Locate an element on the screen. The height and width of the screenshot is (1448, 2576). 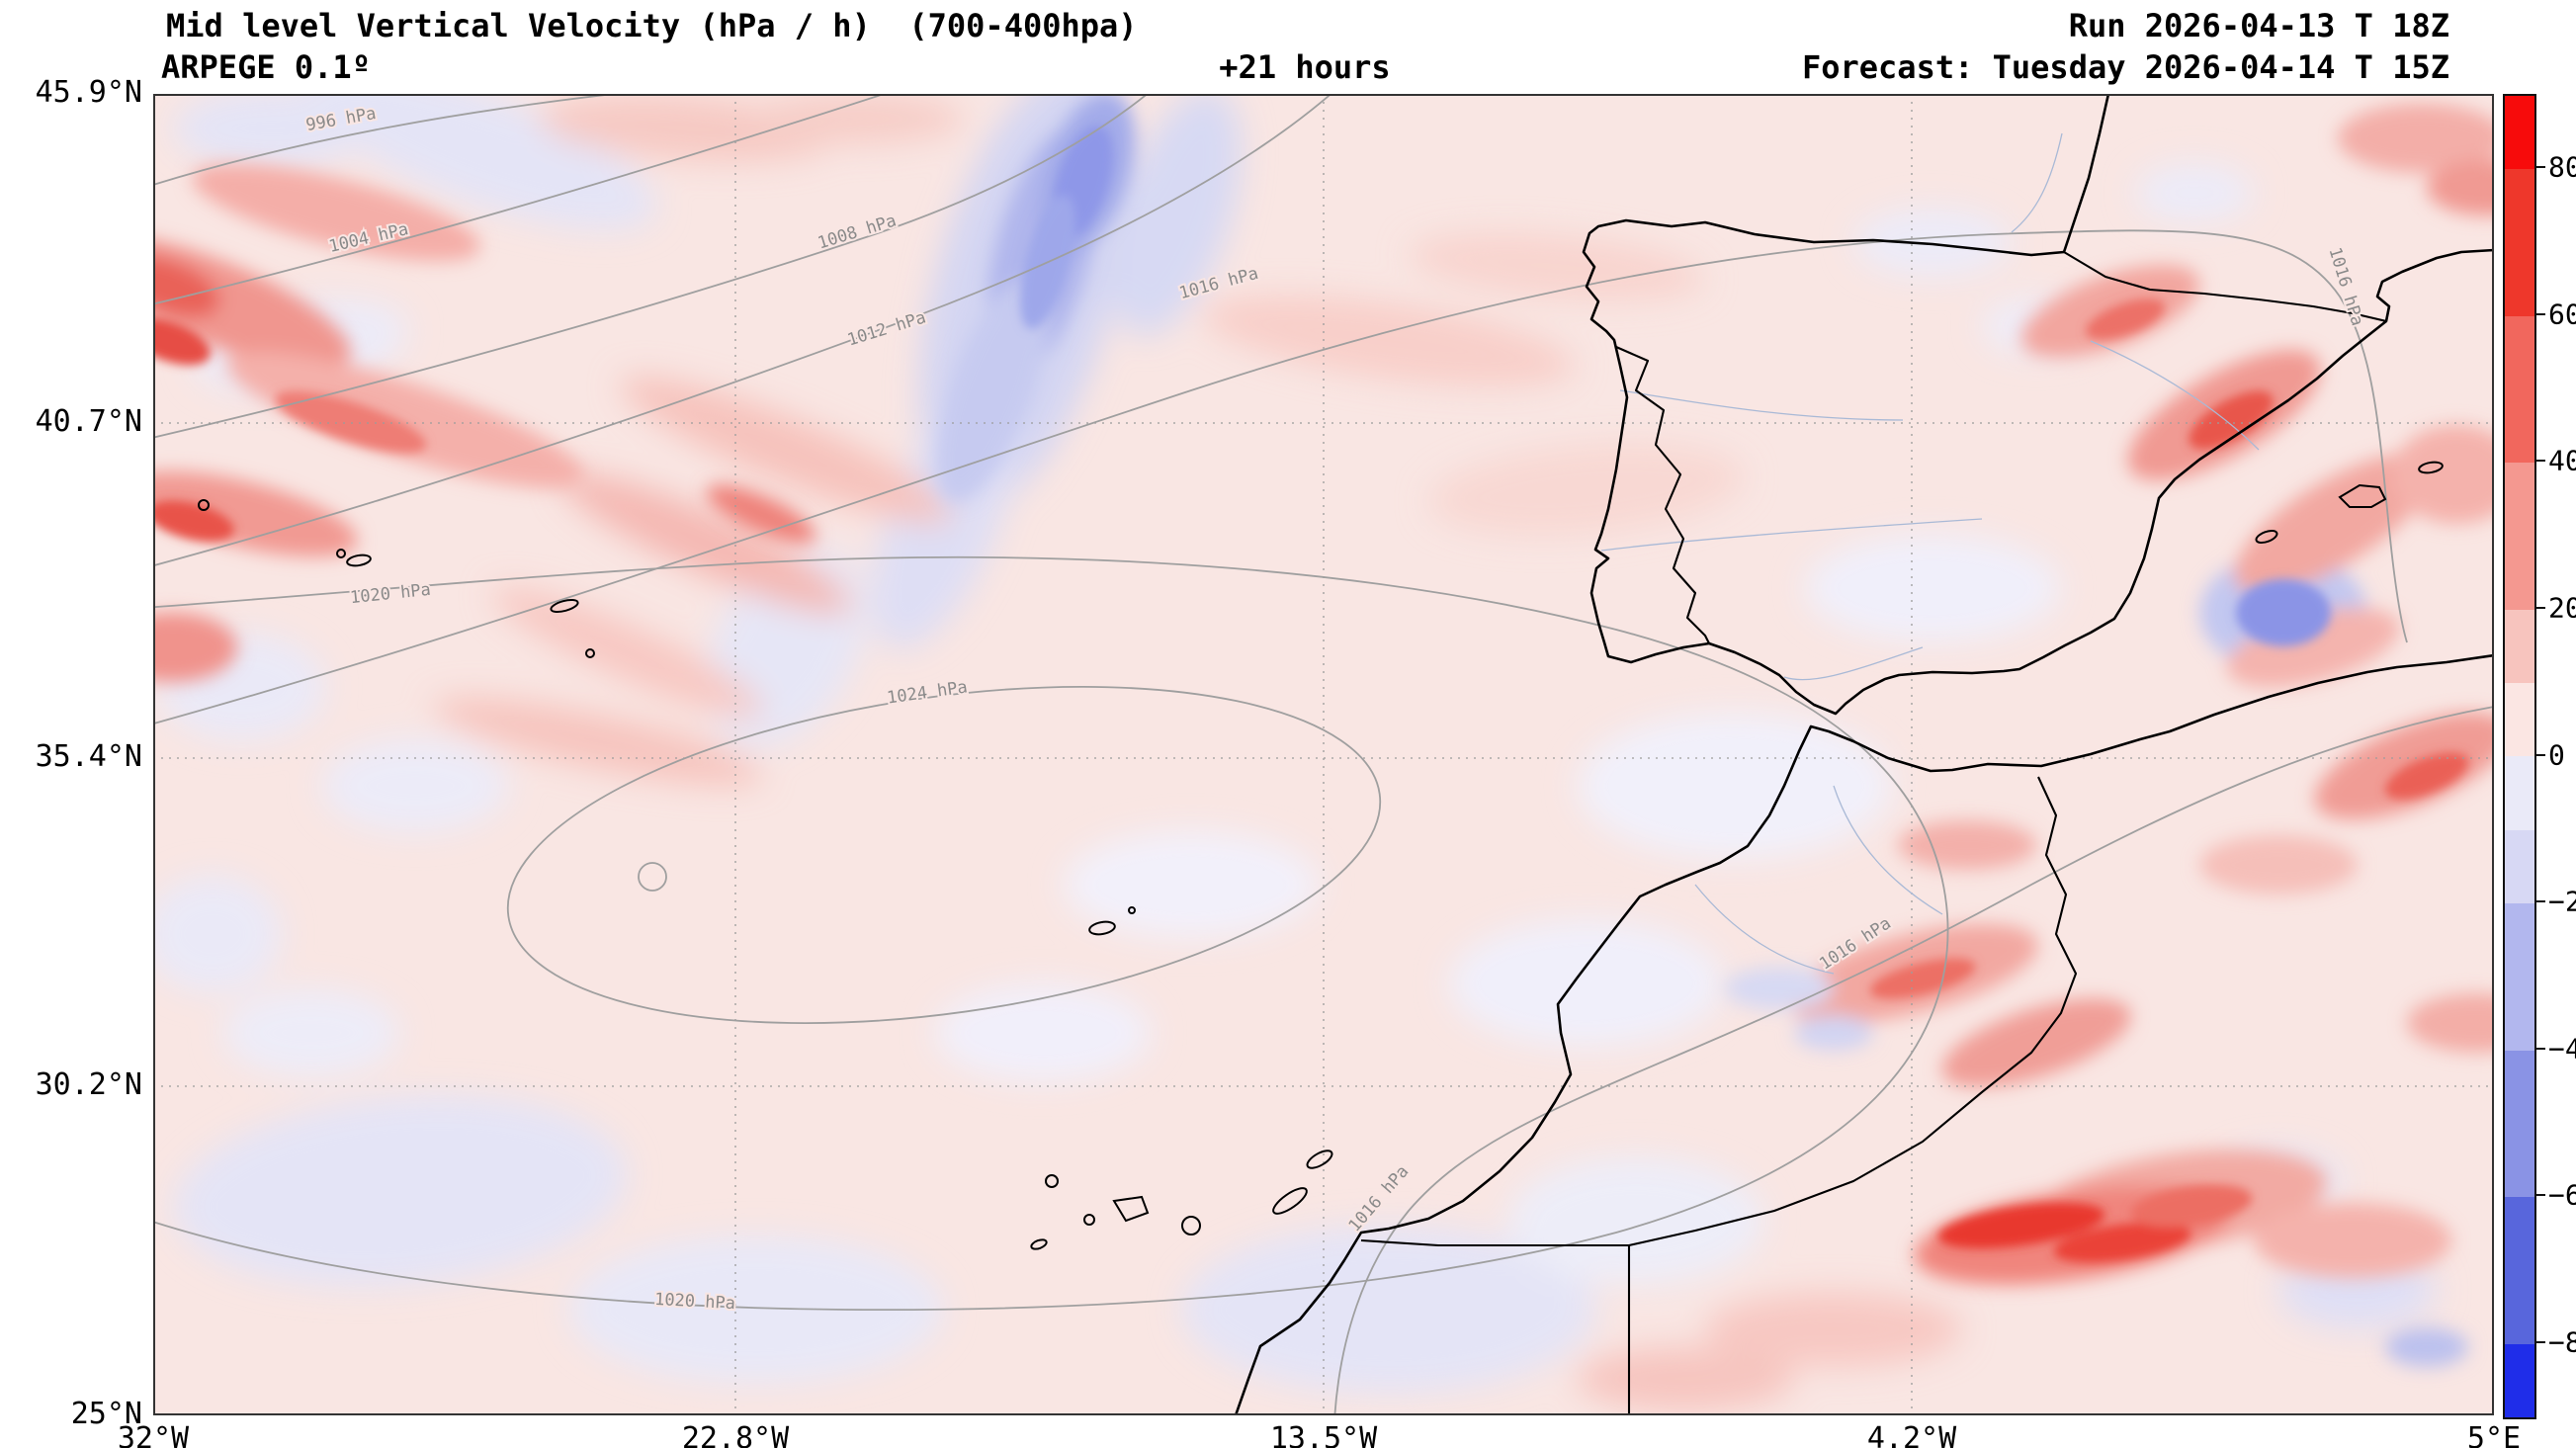
isobar-label: 1012 hPa is located at coordinates (886, 328).